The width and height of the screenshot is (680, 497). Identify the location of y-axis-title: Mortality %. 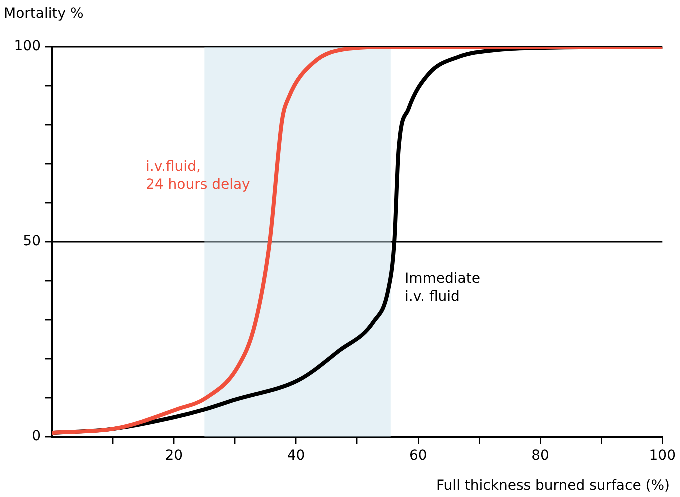
(44, 14).